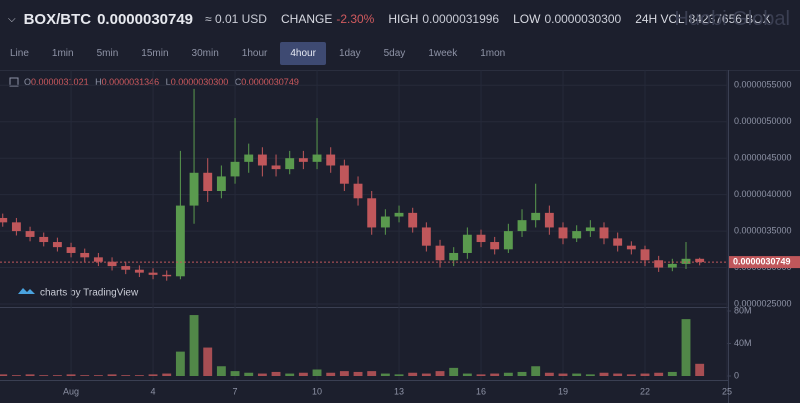  Describe the element at coordinates (254, 53) in the screenshot. I see `timeframe-button: 1hour` at that location.